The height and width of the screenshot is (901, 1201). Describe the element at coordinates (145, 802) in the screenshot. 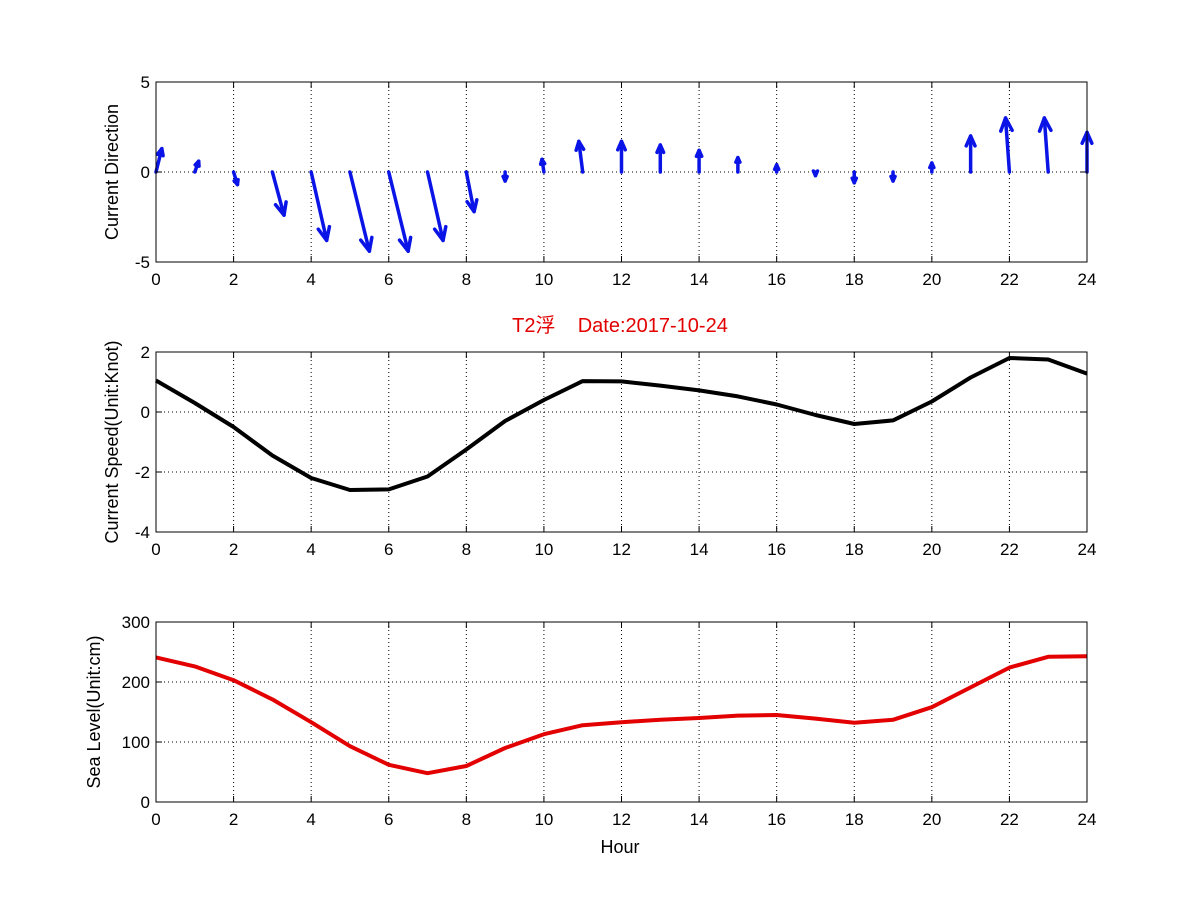

I see `sea-level-y-tick-label: 0` at that location.